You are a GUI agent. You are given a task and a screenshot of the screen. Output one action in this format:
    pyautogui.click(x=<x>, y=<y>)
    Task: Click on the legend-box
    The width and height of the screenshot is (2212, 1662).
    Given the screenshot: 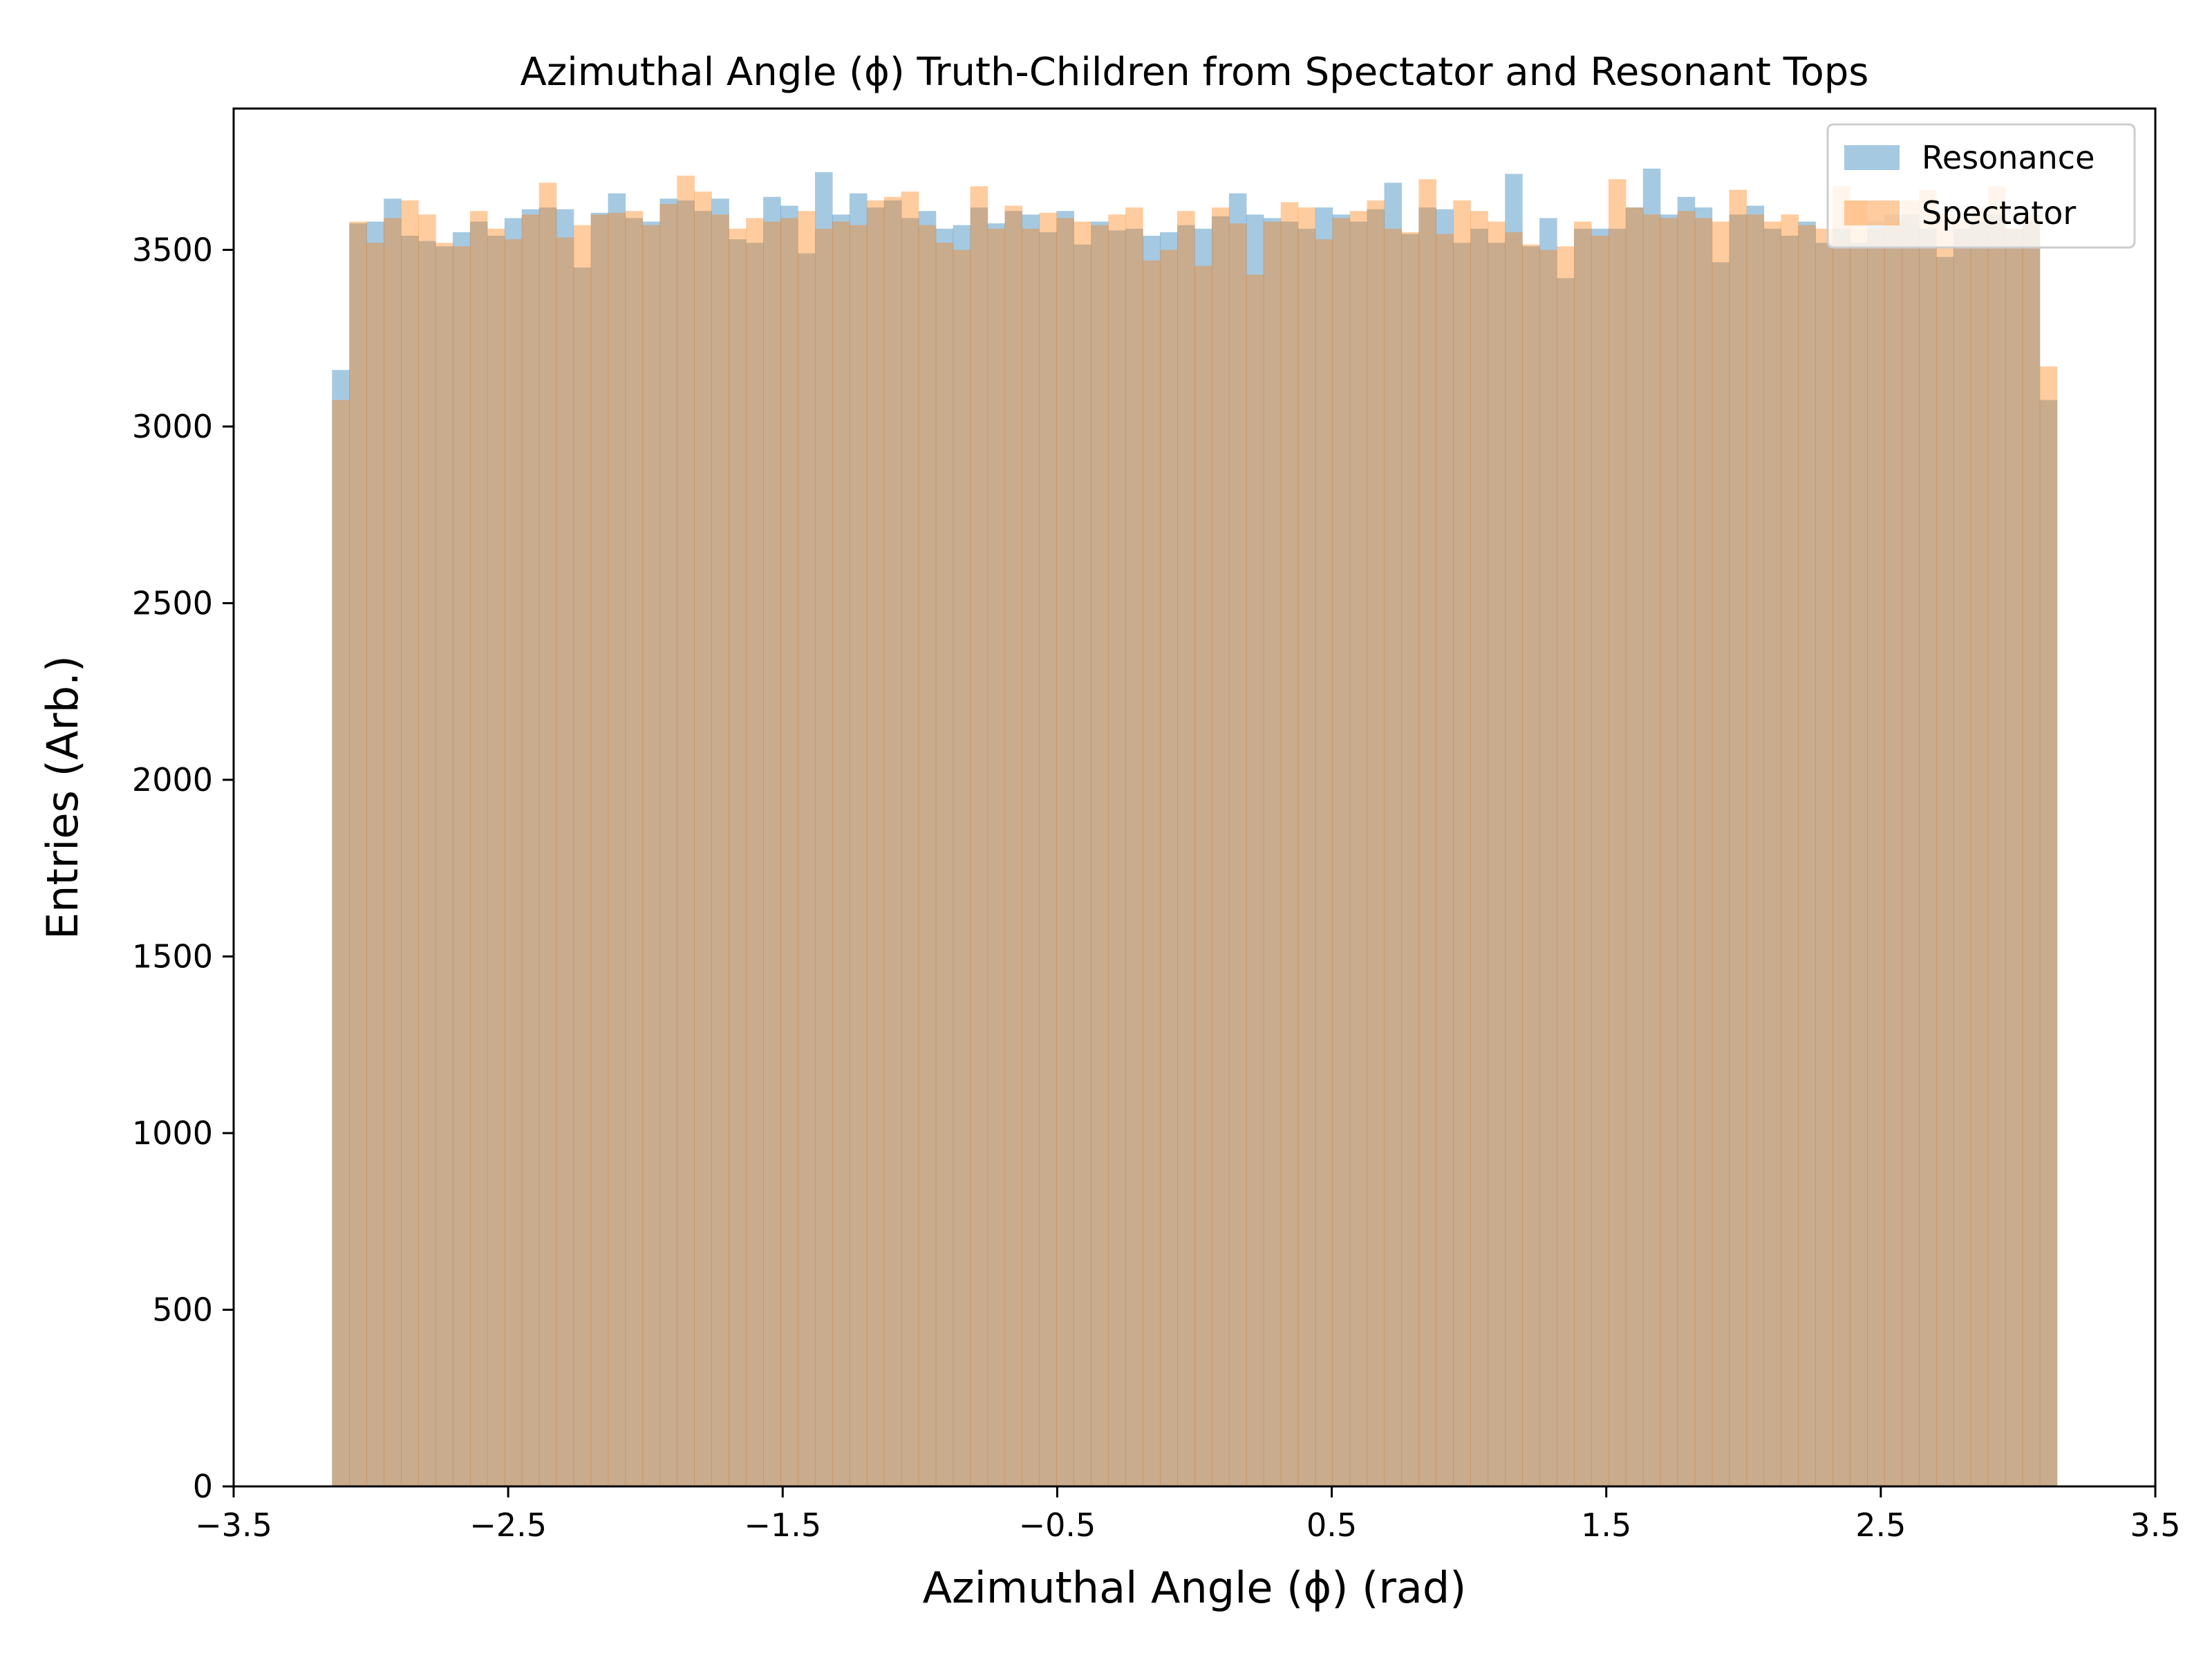 What is the action you would take?
    pyautogui.click(x=1981, y=186)
    